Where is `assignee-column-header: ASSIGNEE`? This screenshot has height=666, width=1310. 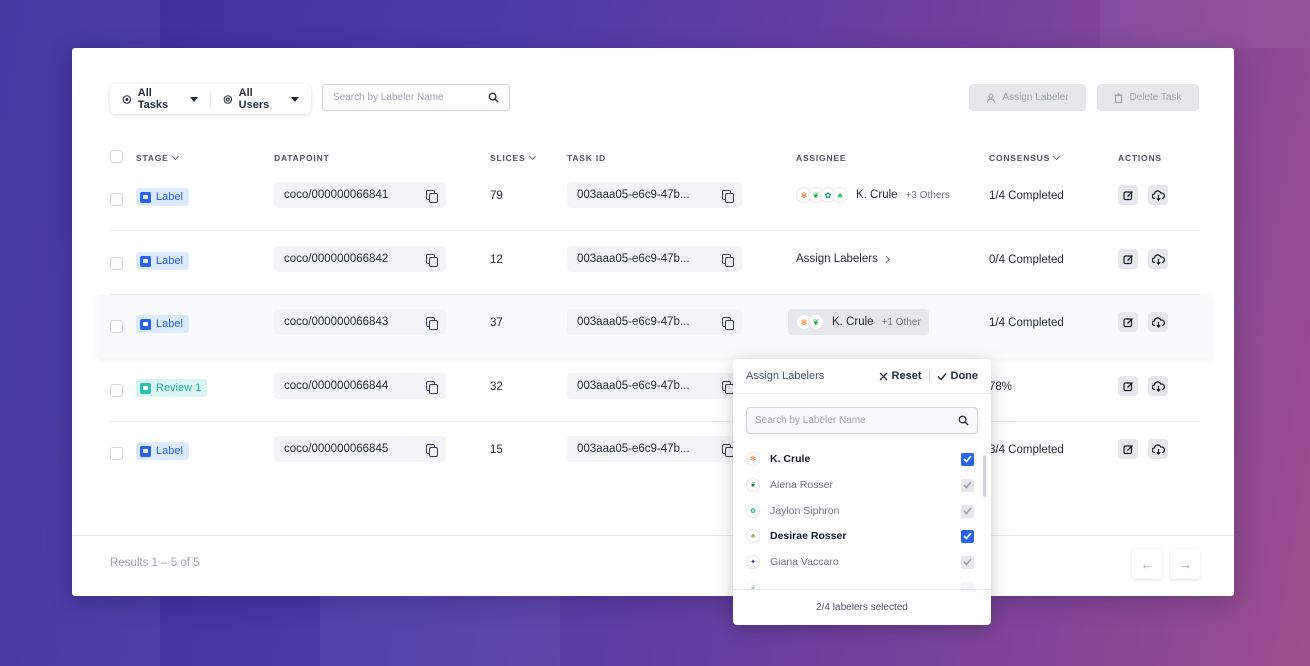 assignee-column-header: ASSIGNEE is located at coordinates (821, 158).